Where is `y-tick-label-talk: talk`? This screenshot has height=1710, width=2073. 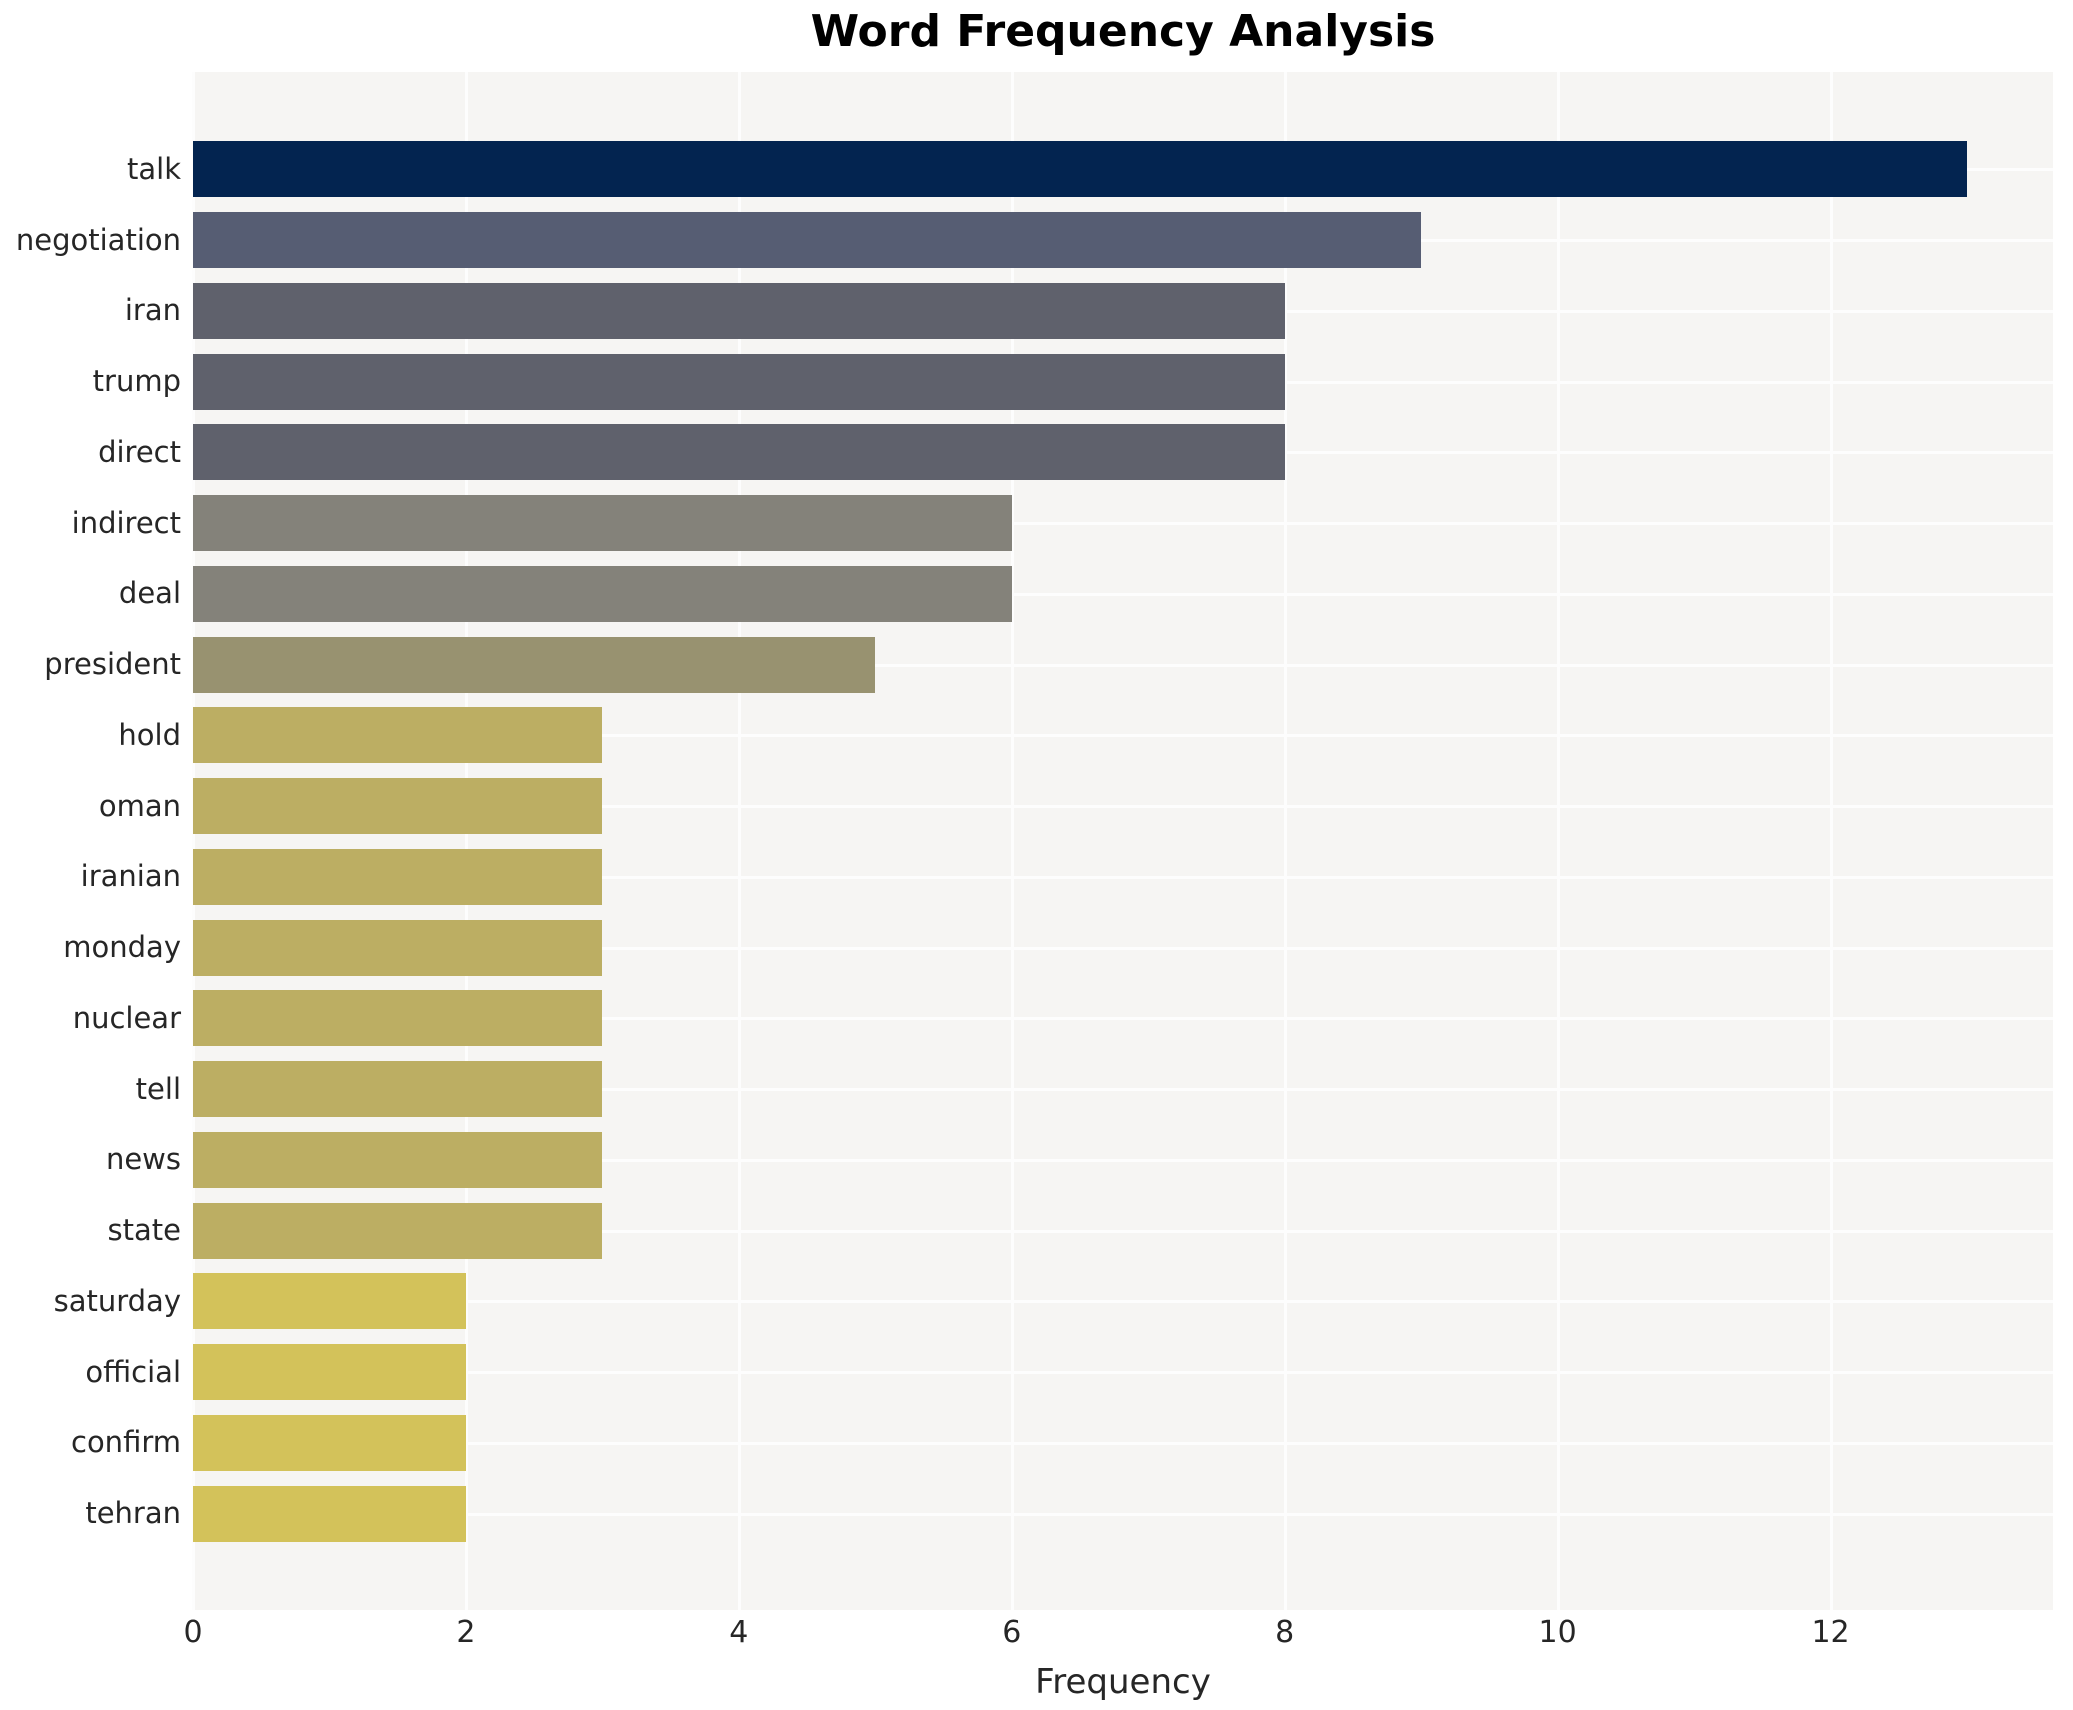 y-tick-label-talk: talk is located at coordinates (154, 168).